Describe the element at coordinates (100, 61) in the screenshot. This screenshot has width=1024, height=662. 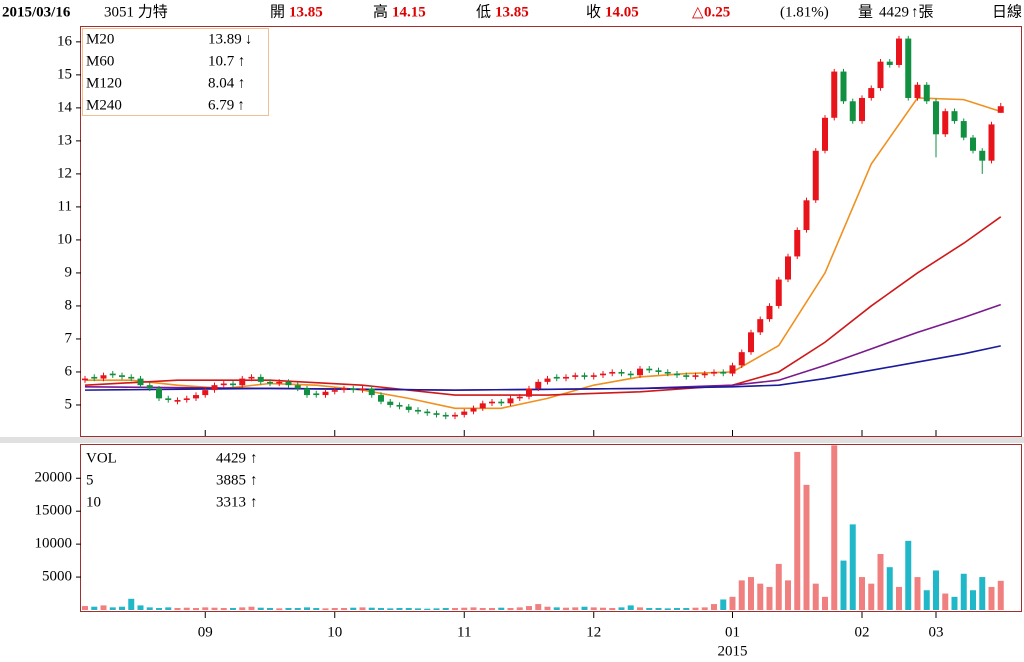
I see `legend-name: M60` at that location.